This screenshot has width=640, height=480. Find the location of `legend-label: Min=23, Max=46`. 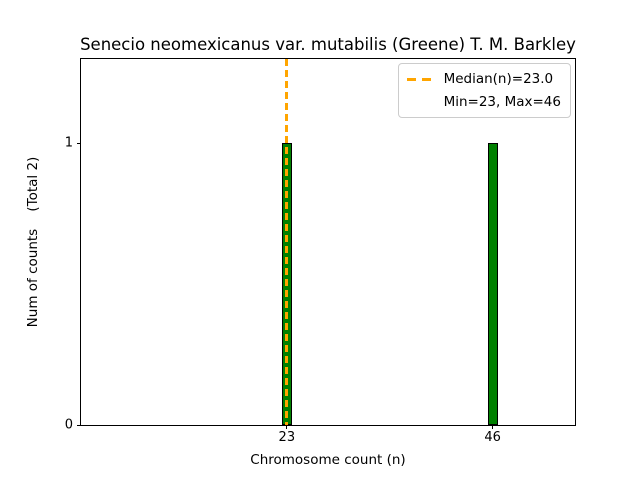

legend-label: Min=23, Max=46 is located at coordinates (502, 102).